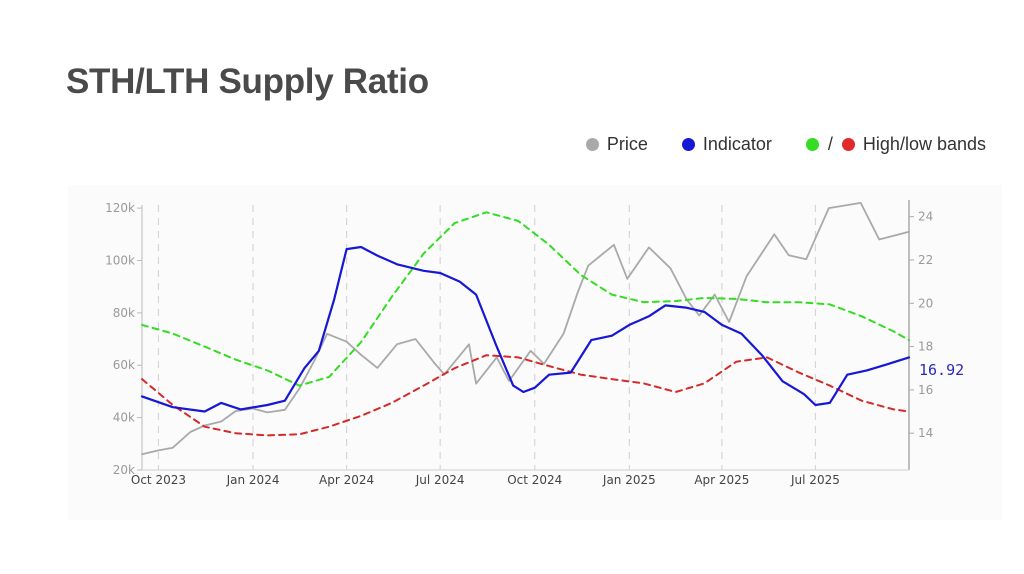 Image resolution: width=1024 pixels, height=574 pixels. What do you see at coordinates (627, 144) in the screenshot?
I see `legend-price-label: Price` at bounding box center [627, 144].